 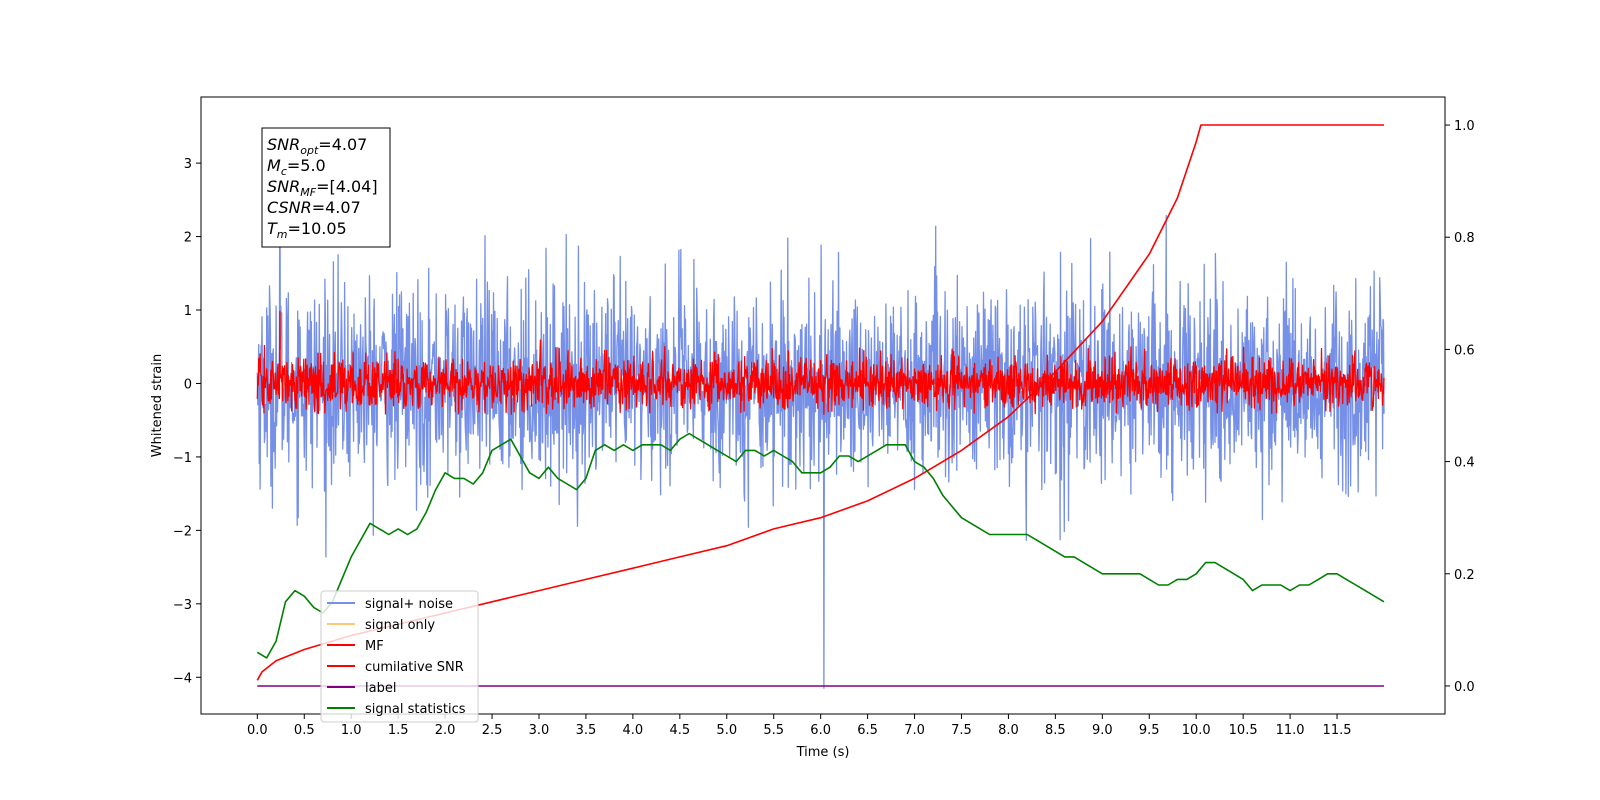 I want to click on x-tick-label: 11.5, so click(x=1337, y=730).